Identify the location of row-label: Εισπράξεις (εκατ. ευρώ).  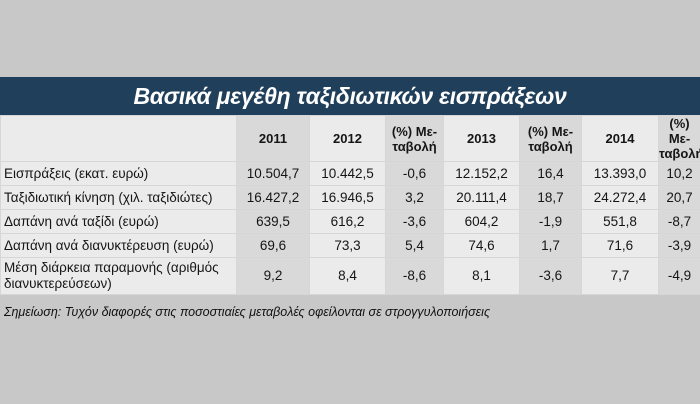
(118, 173).